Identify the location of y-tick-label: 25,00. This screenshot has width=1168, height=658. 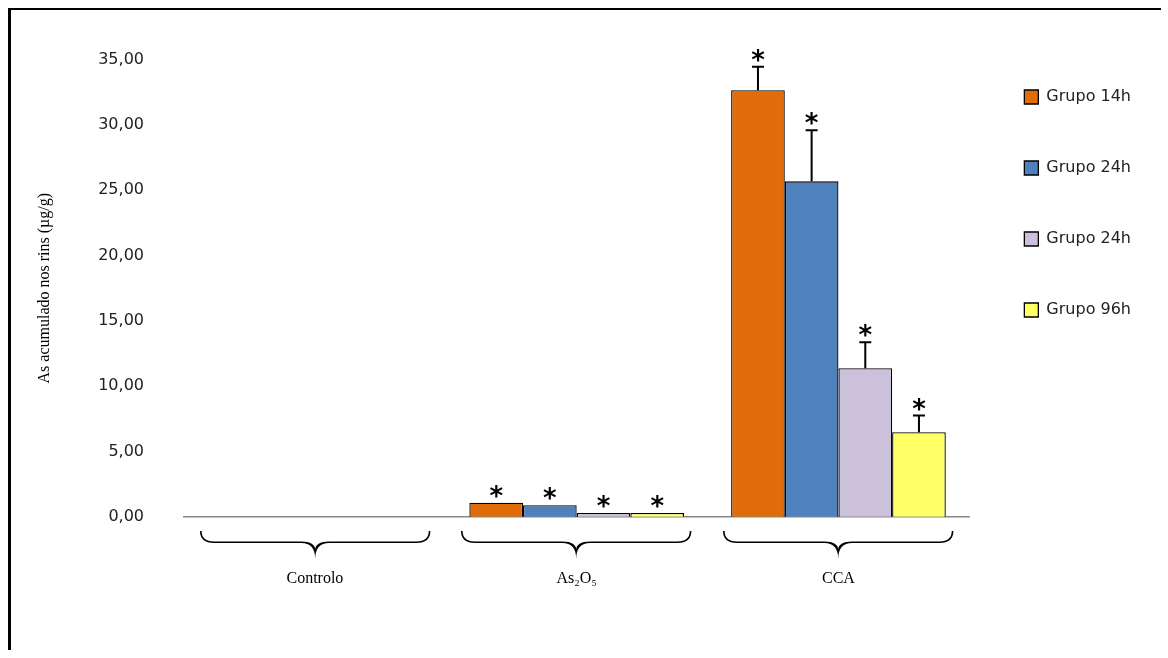
(121, 189).